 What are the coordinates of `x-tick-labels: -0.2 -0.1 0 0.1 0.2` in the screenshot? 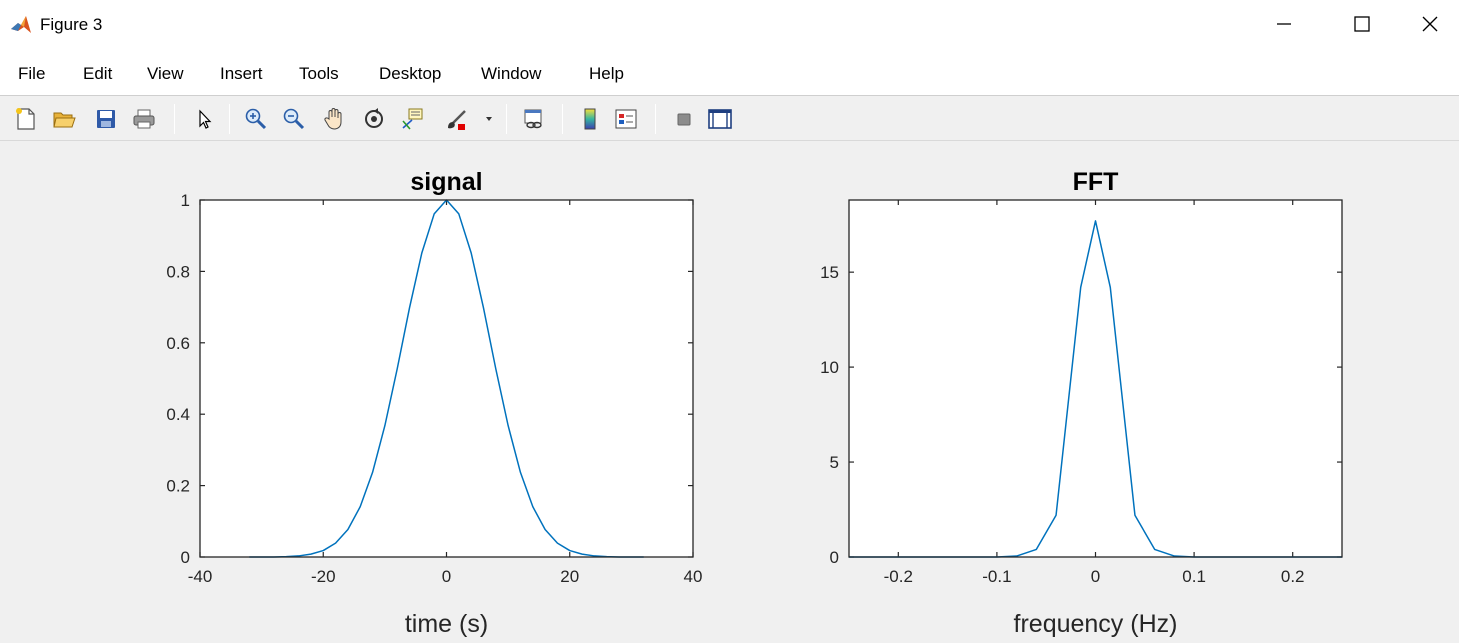 It's located at (1094, 576).